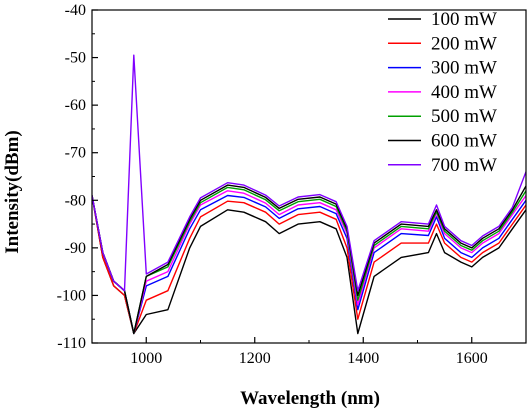 This screenshot has width=532, height=413. What do you see at coordinates (255, 358) in the screenshot?
I see `x-tick-label: 1200` at bounding box center [255, 358].